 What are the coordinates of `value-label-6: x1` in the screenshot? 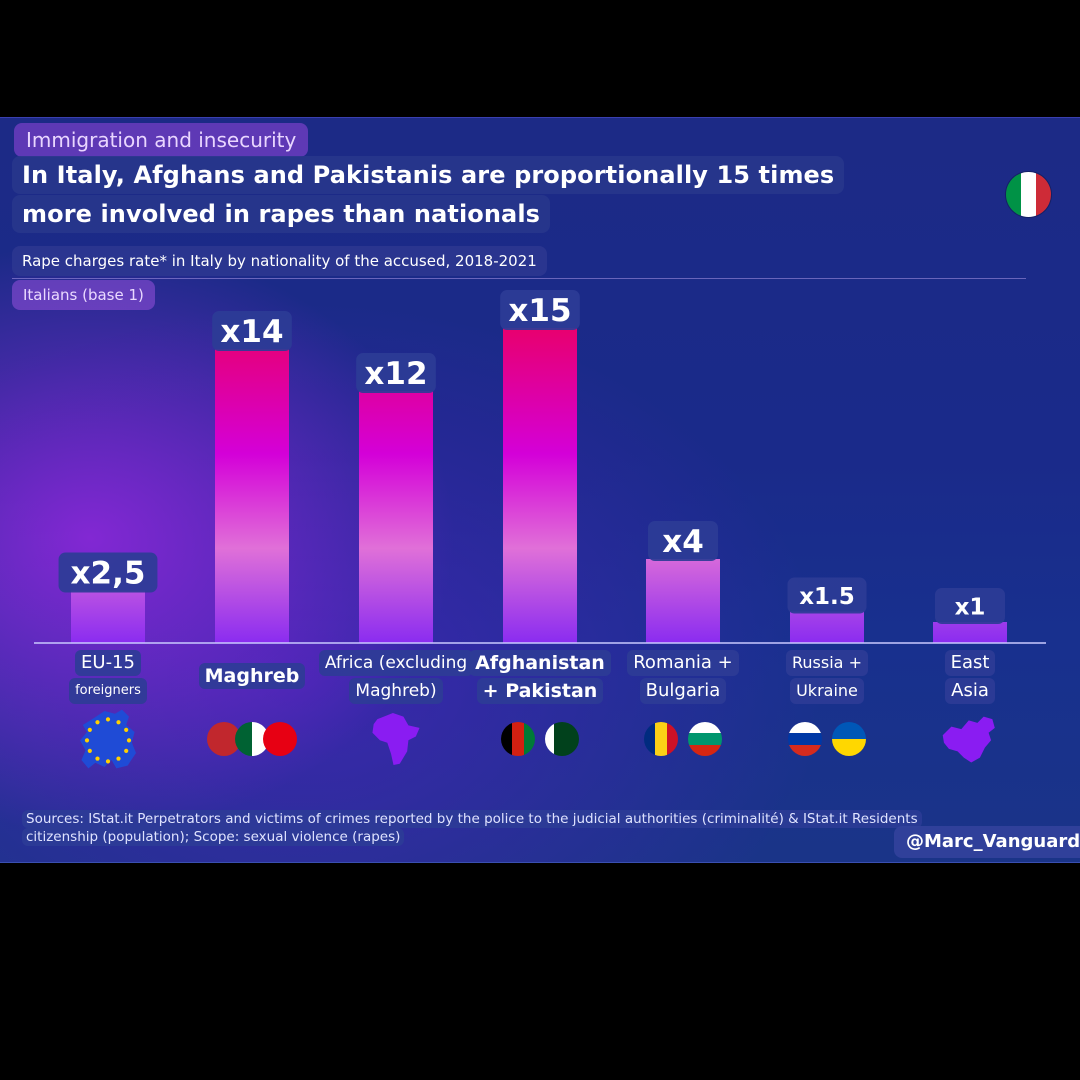 It's located at (970, 606).